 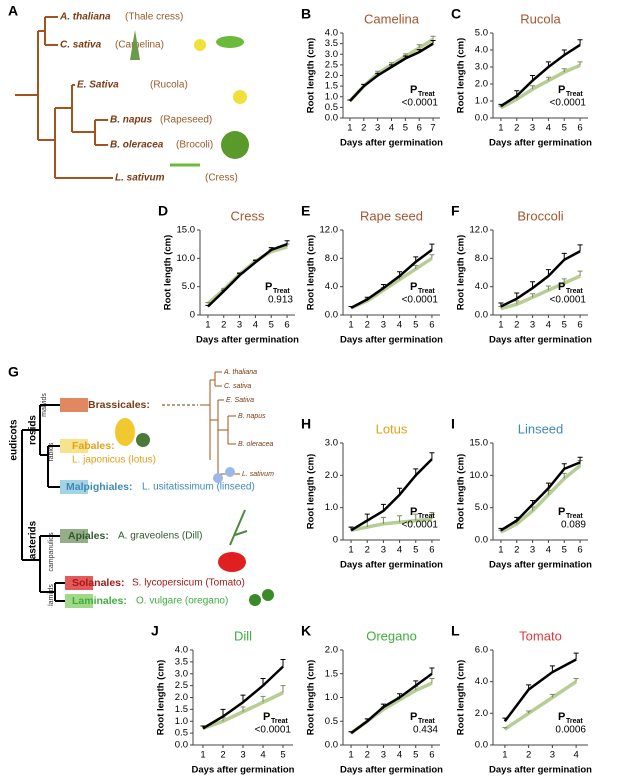 I want to click on plant-icons, so click(x=189, y=98).